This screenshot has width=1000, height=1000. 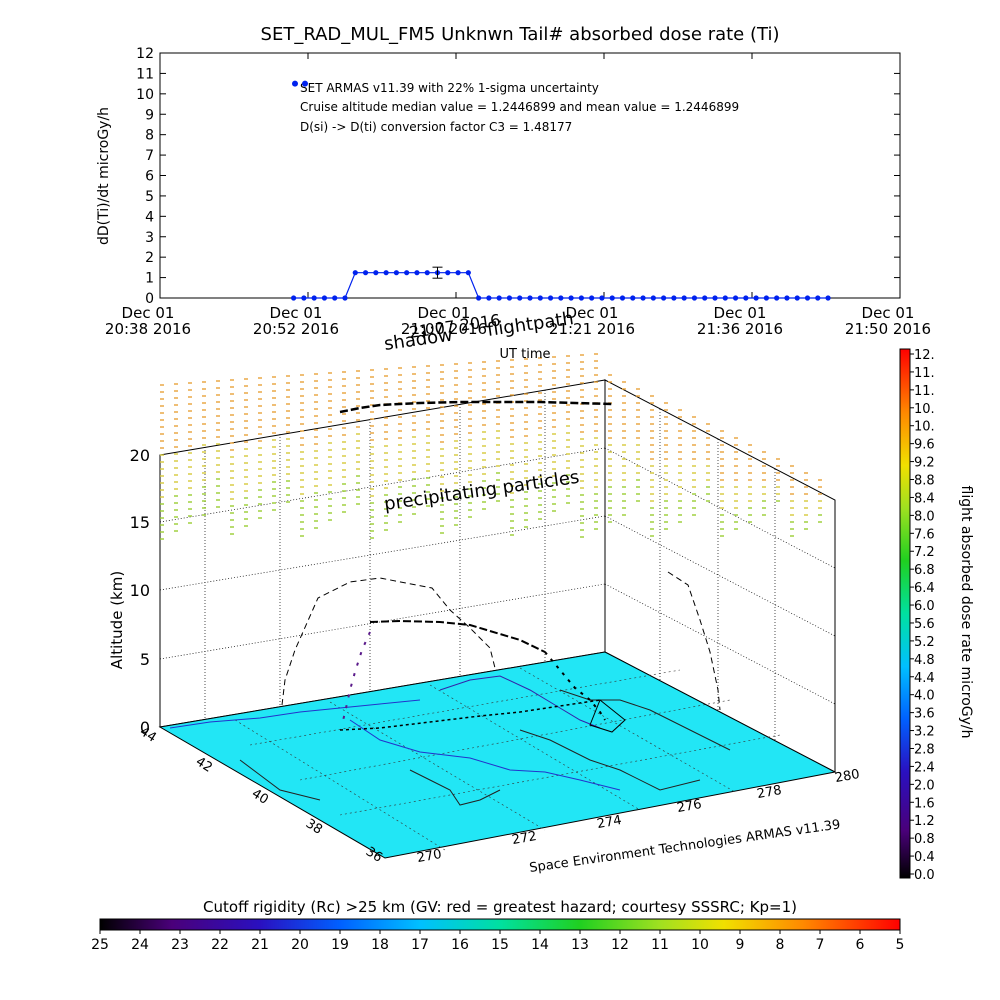 I want to click on altitude-tick-label: 20, so click(x=140, y=455).